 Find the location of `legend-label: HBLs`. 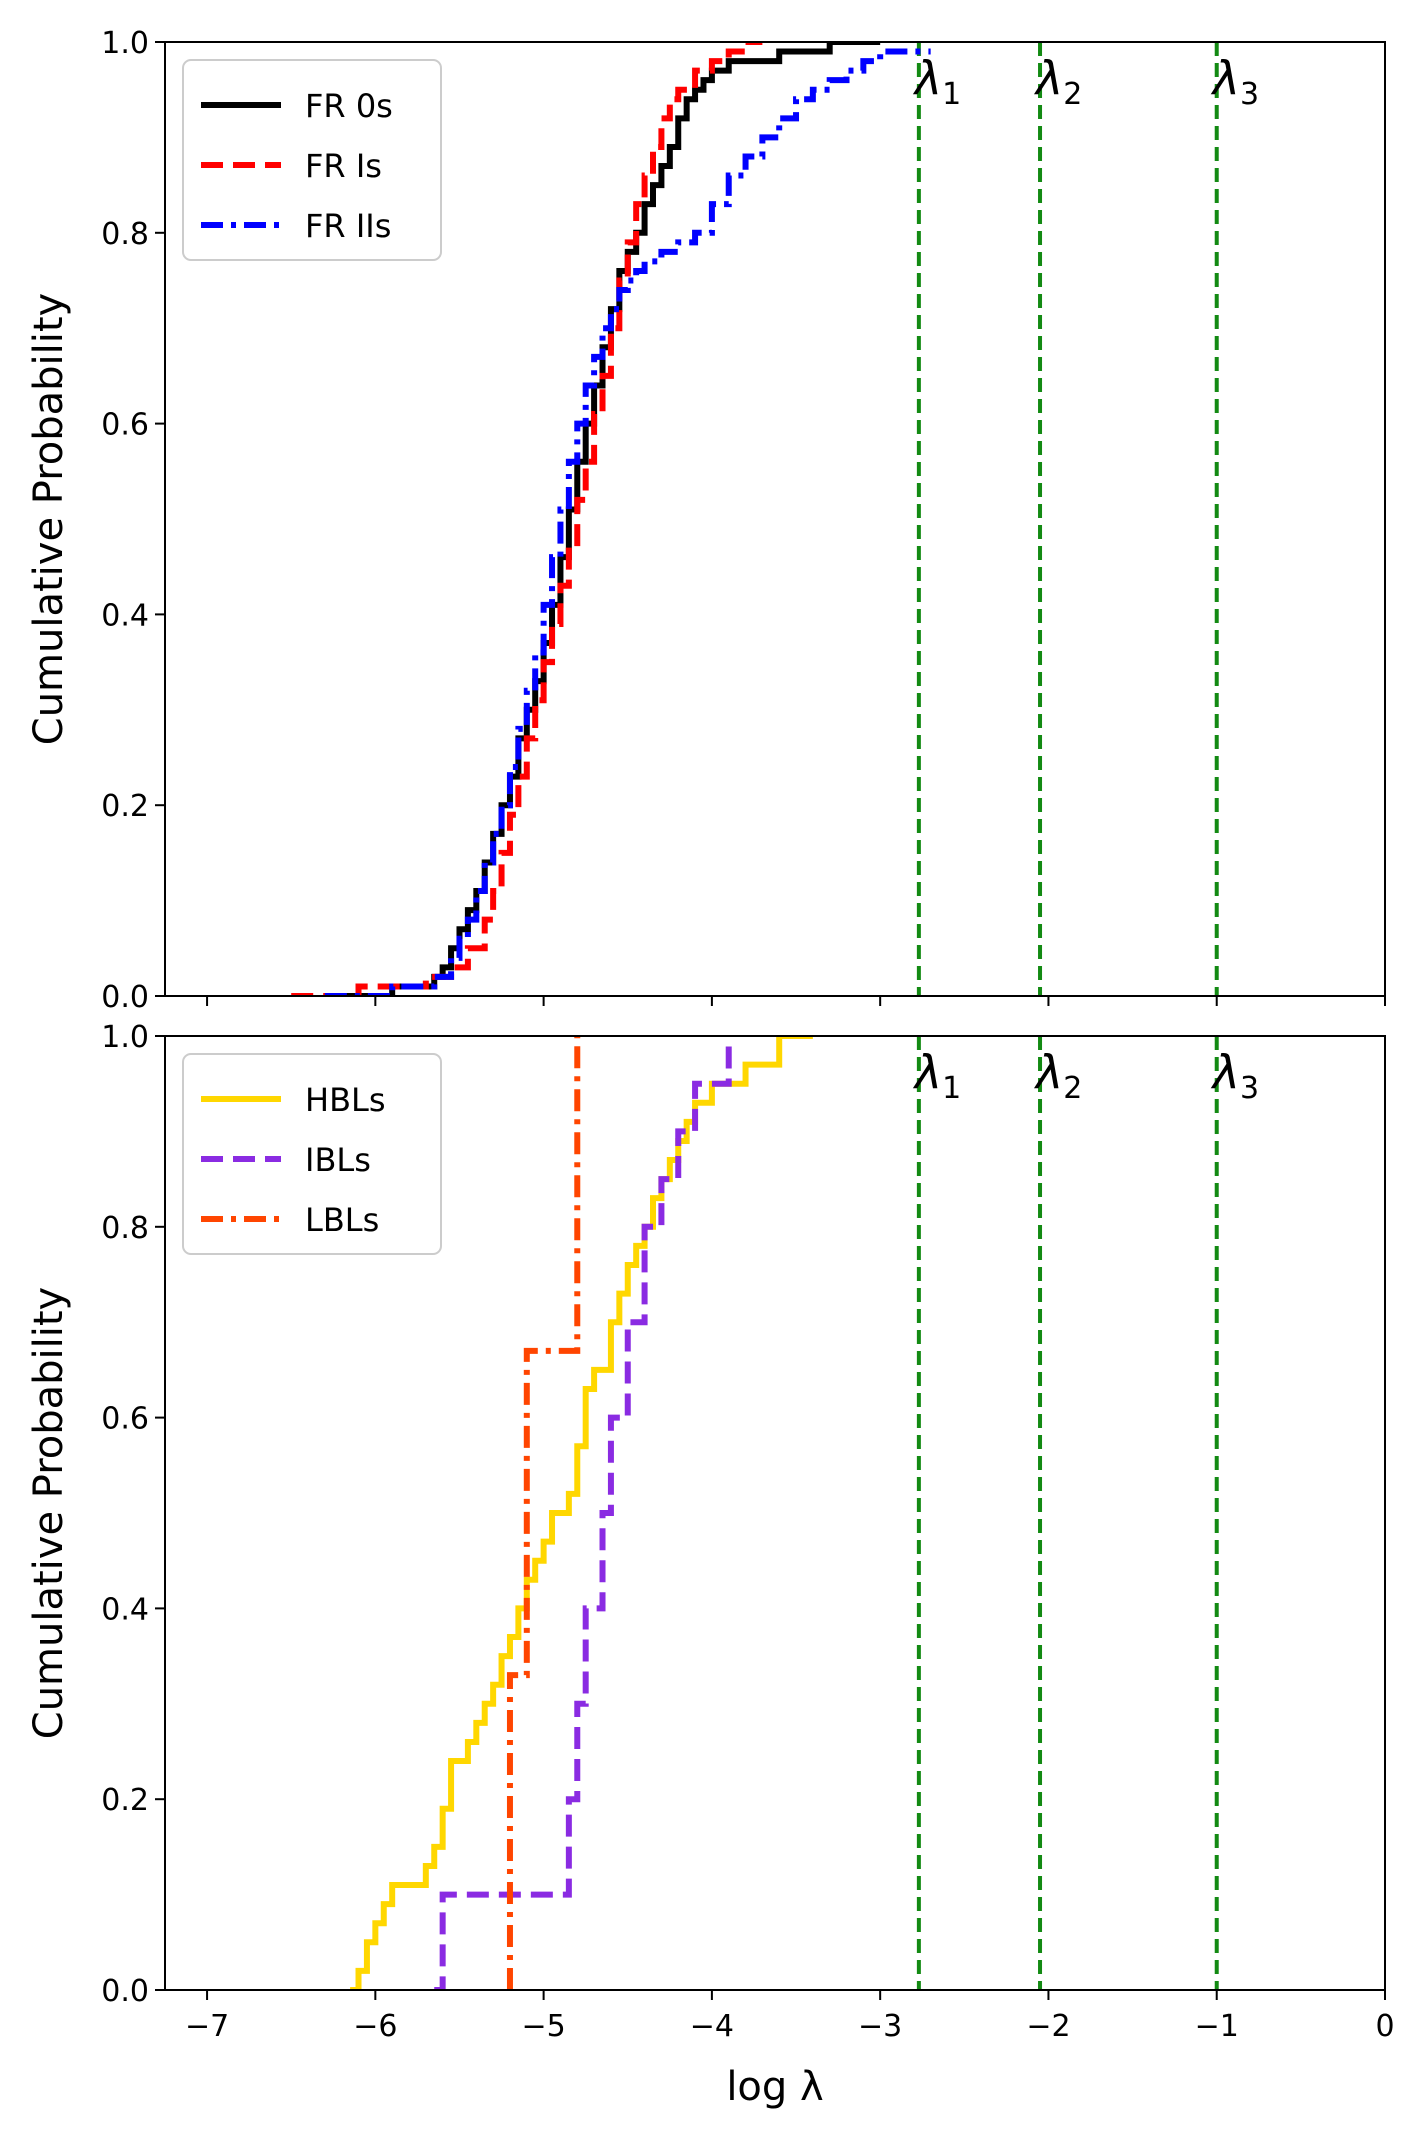

legend-label: HBLs is located at coordinates (345, 1100).